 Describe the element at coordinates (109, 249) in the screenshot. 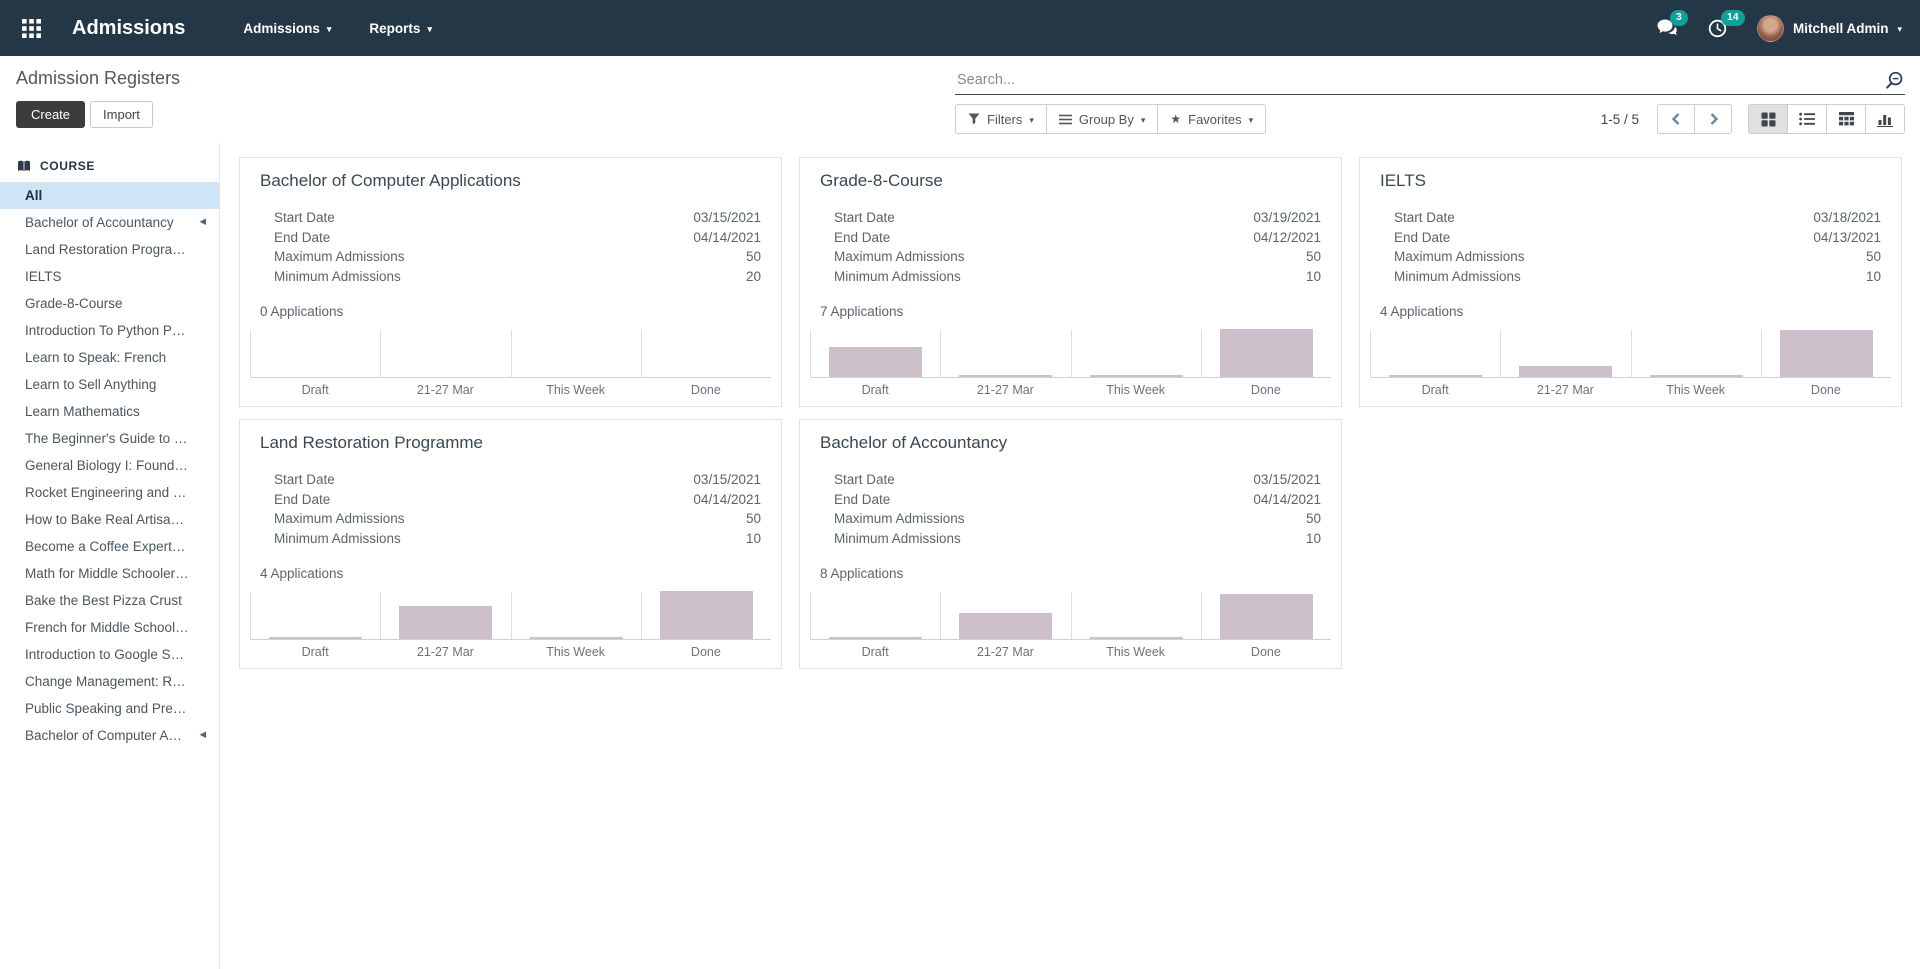

I see `sidebar-course-item: Land Restoration Programme ◀` at that location.